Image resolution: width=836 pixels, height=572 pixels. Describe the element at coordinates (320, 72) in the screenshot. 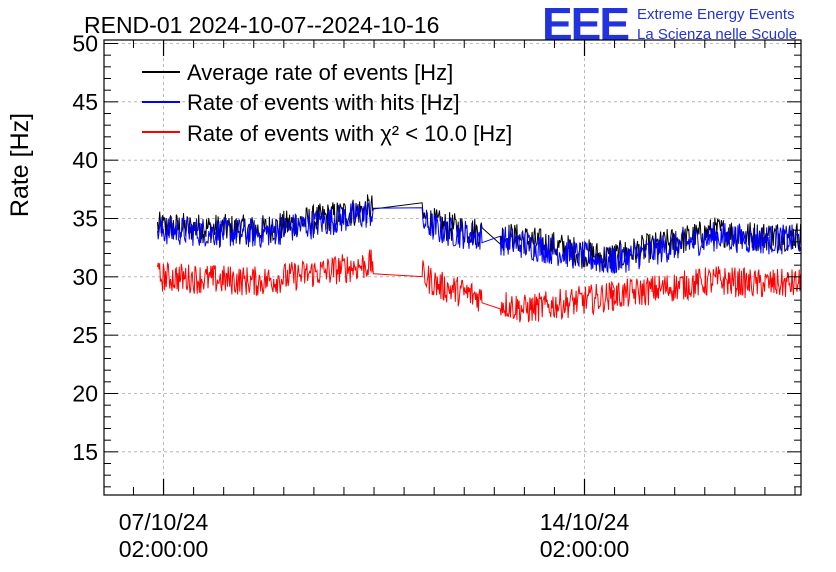

I see `legend-label-average: Average rate of events [Hz]` at that location.